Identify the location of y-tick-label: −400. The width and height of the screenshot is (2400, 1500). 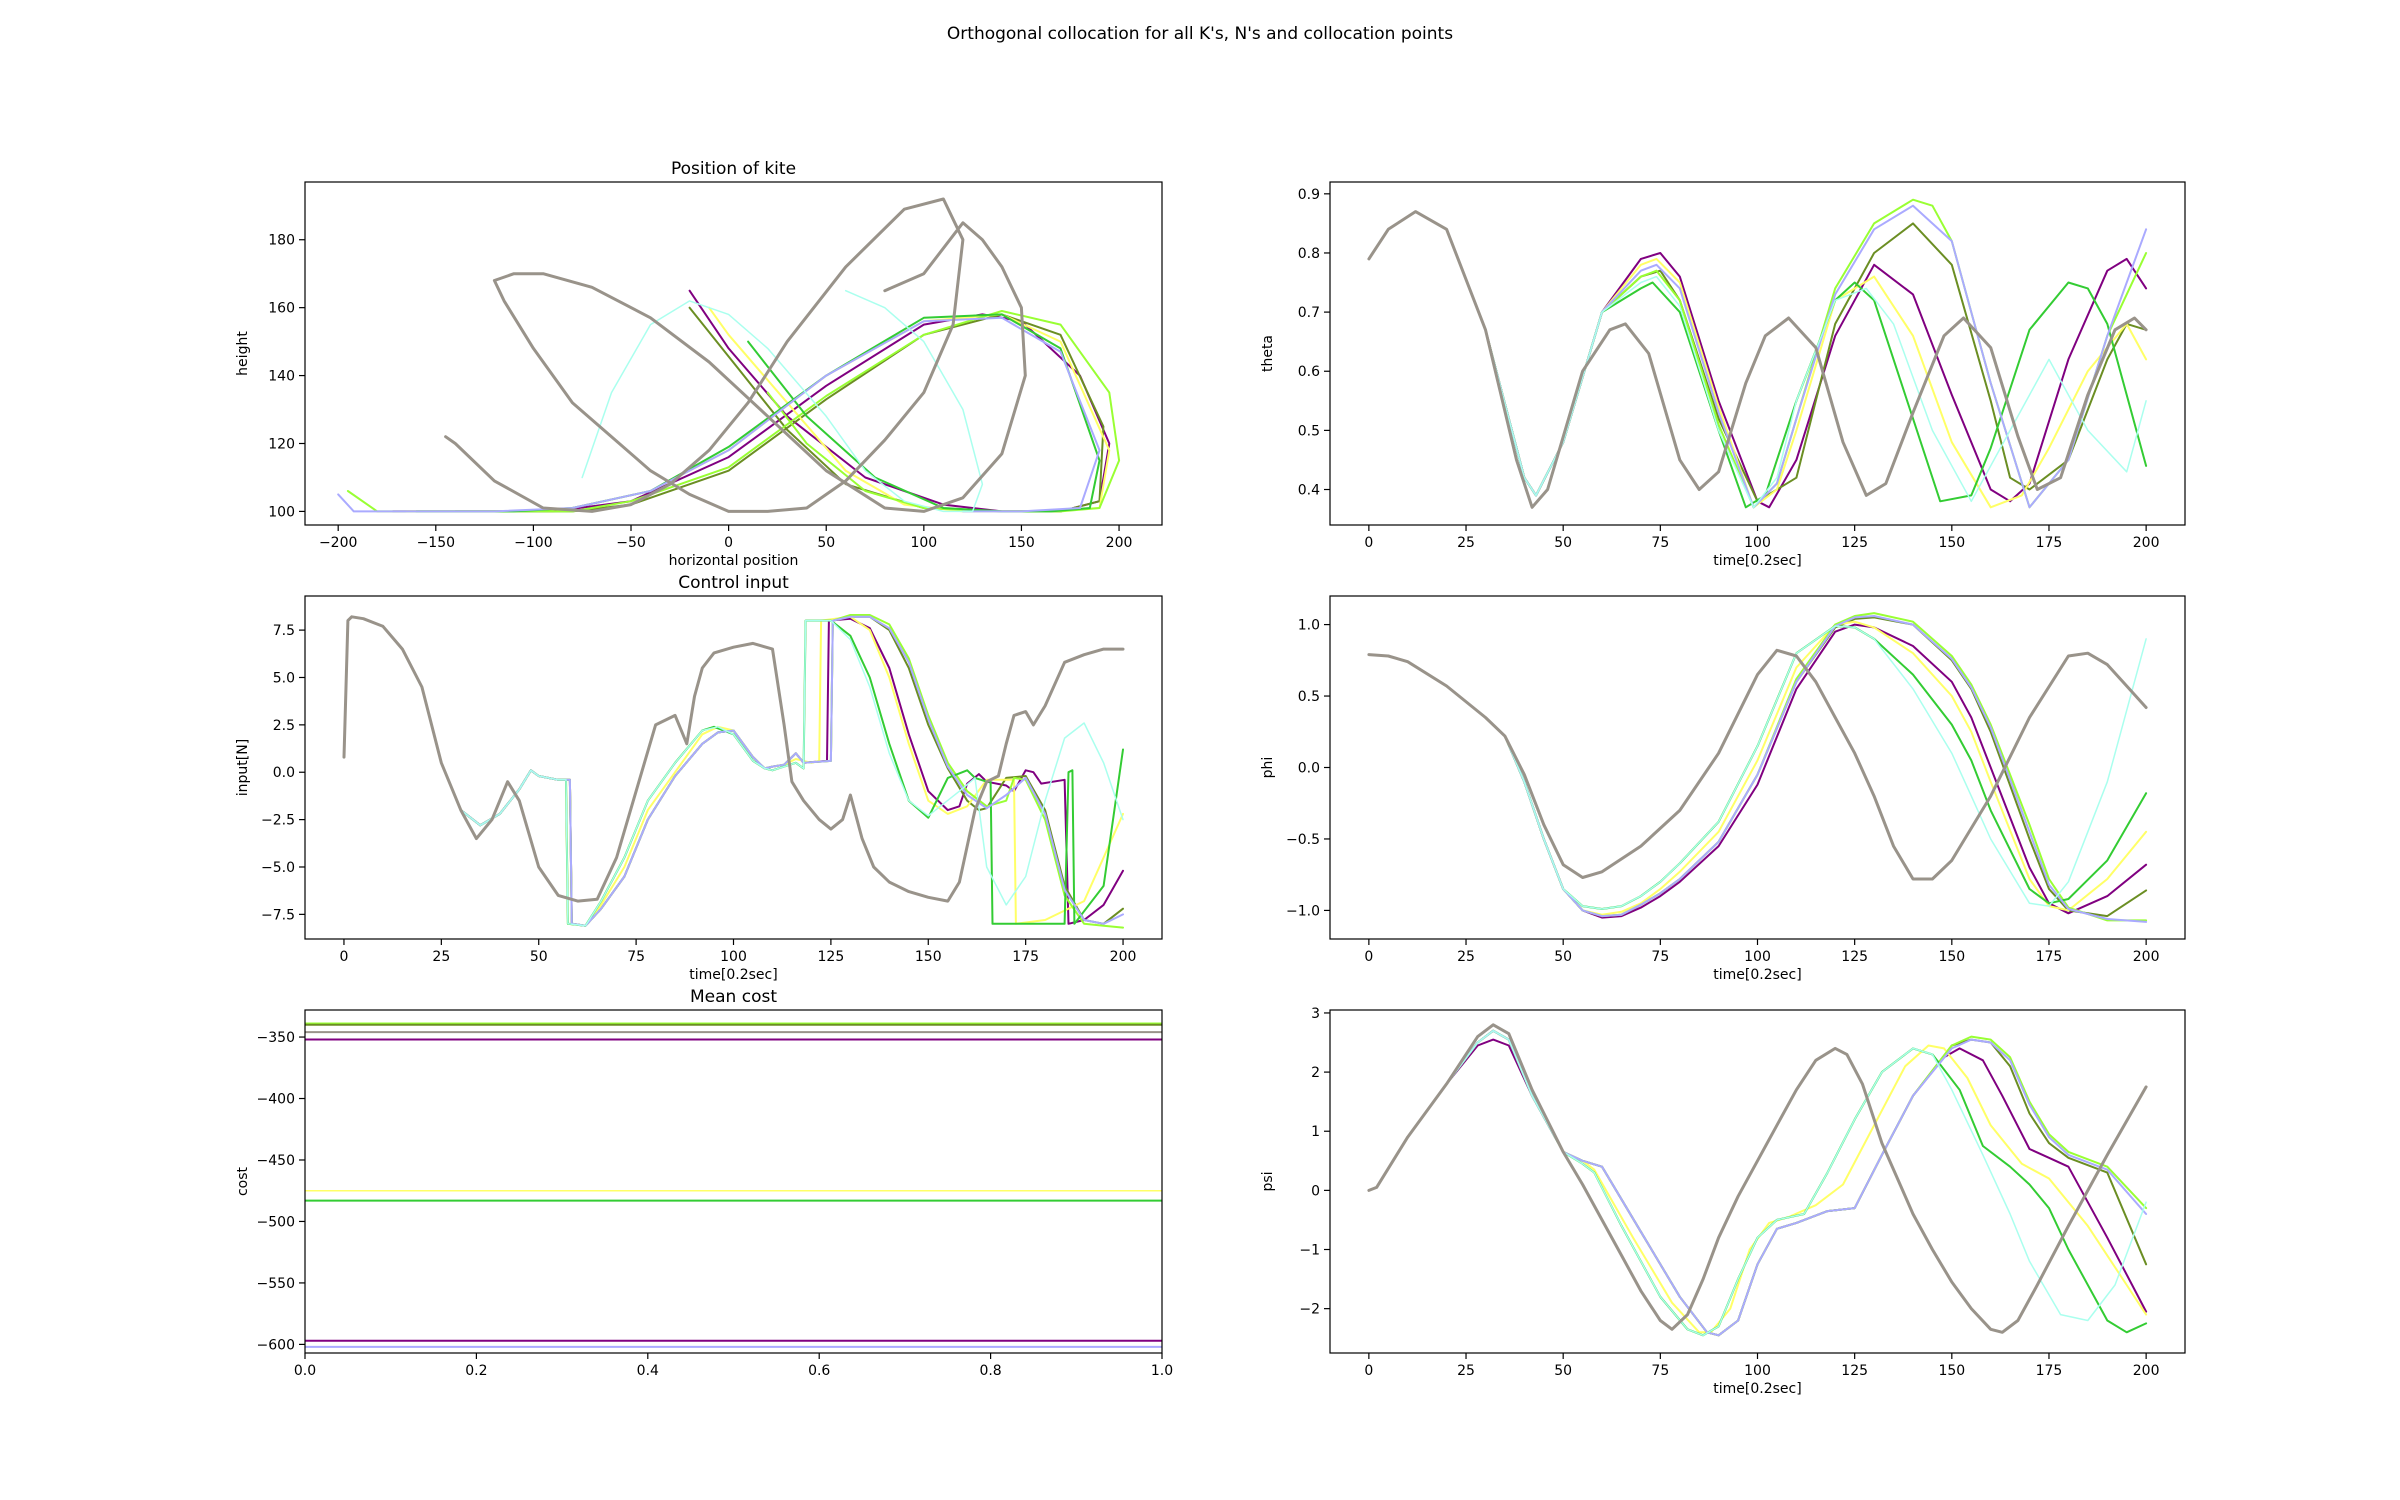
(276, 1100).